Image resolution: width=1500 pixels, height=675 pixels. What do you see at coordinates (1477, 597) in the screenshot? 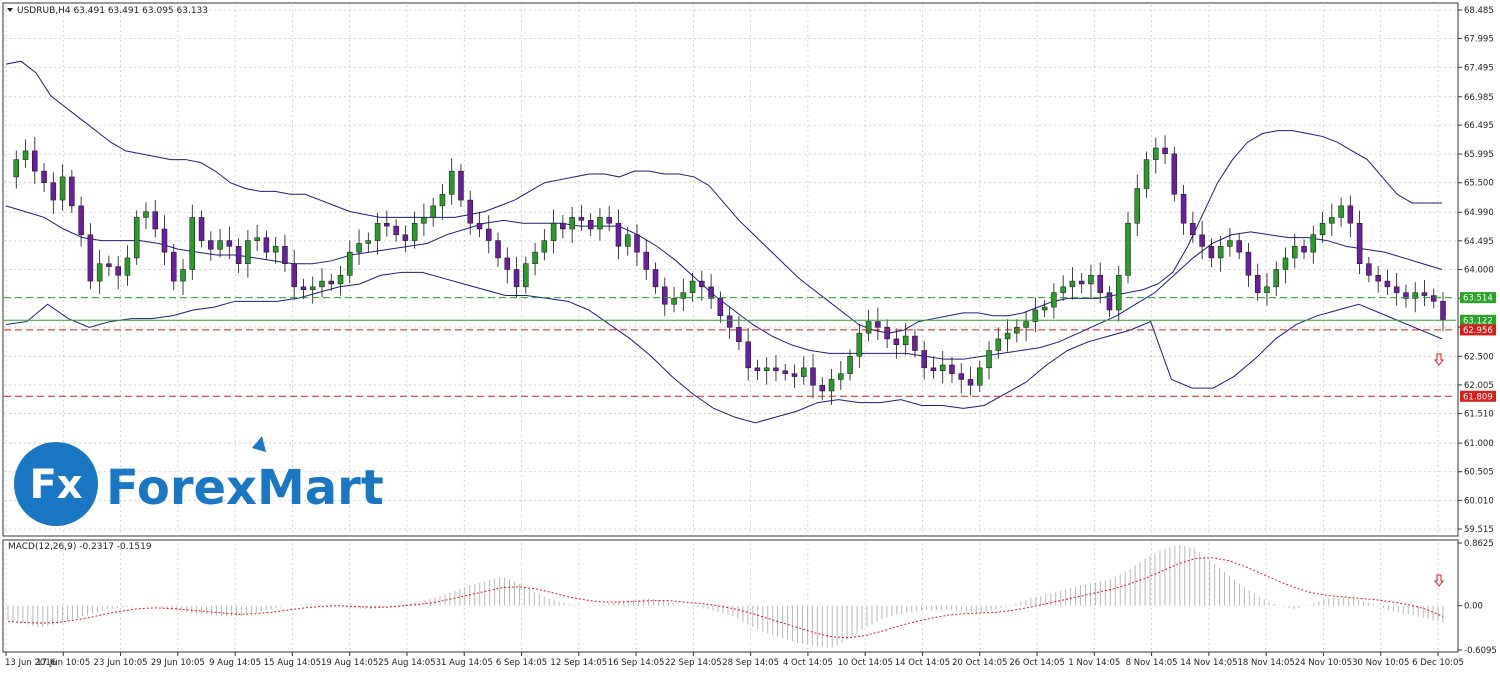
I see `macd-grid: 0.8625 0.00 -0.6095` at bounding box center [1477, 597].